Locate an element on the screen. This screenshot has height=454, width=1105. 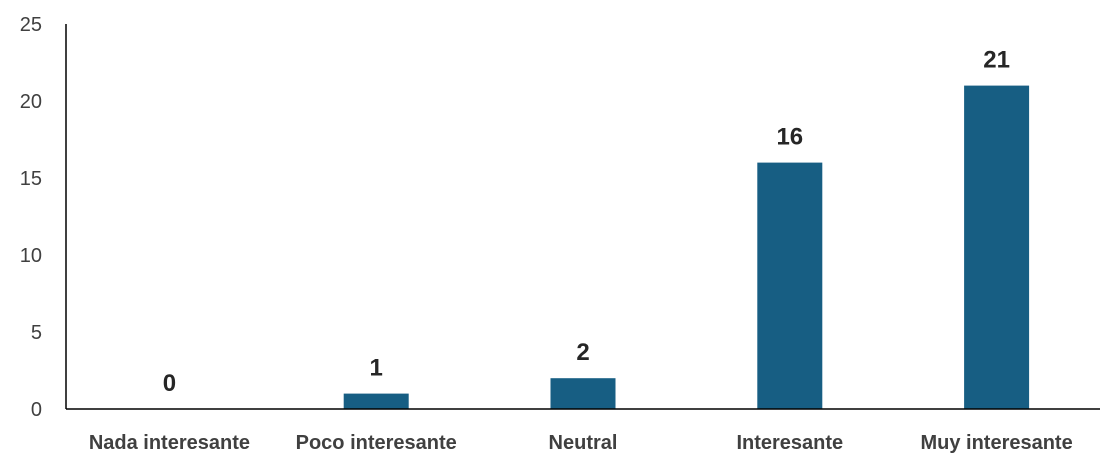
data-label: 21 is located at coordinates (996, 60).